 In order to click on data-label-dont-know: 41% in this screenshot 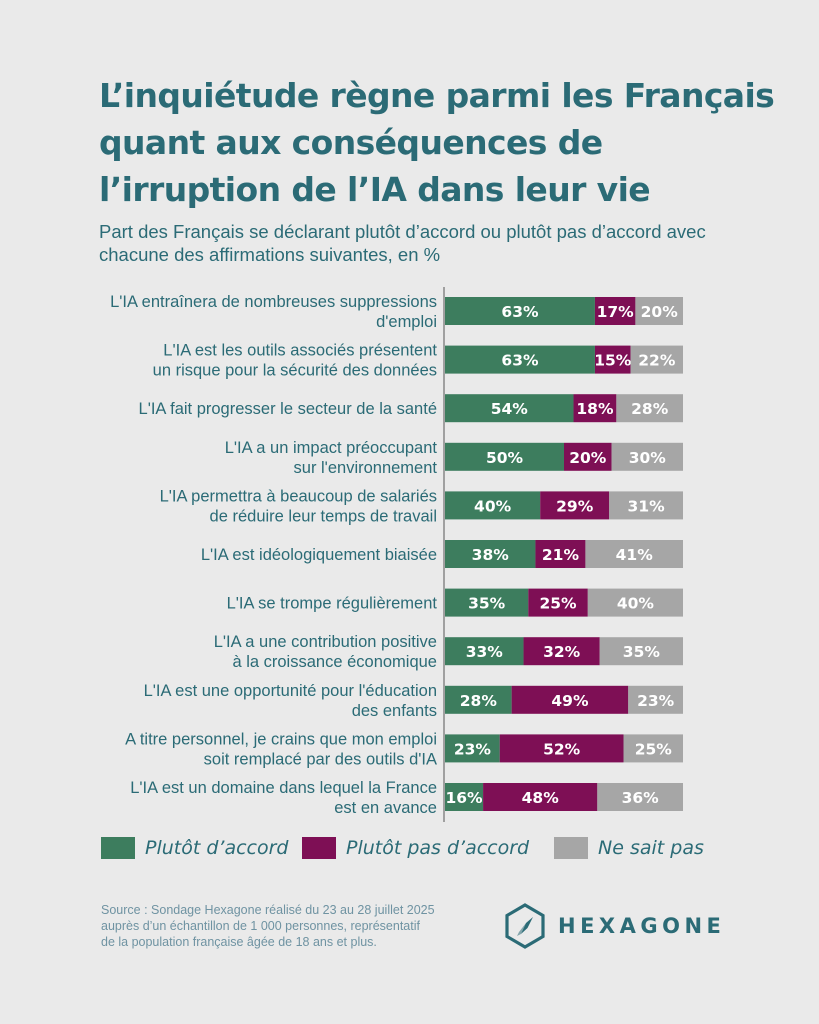, I will do `click(635, 555)`.